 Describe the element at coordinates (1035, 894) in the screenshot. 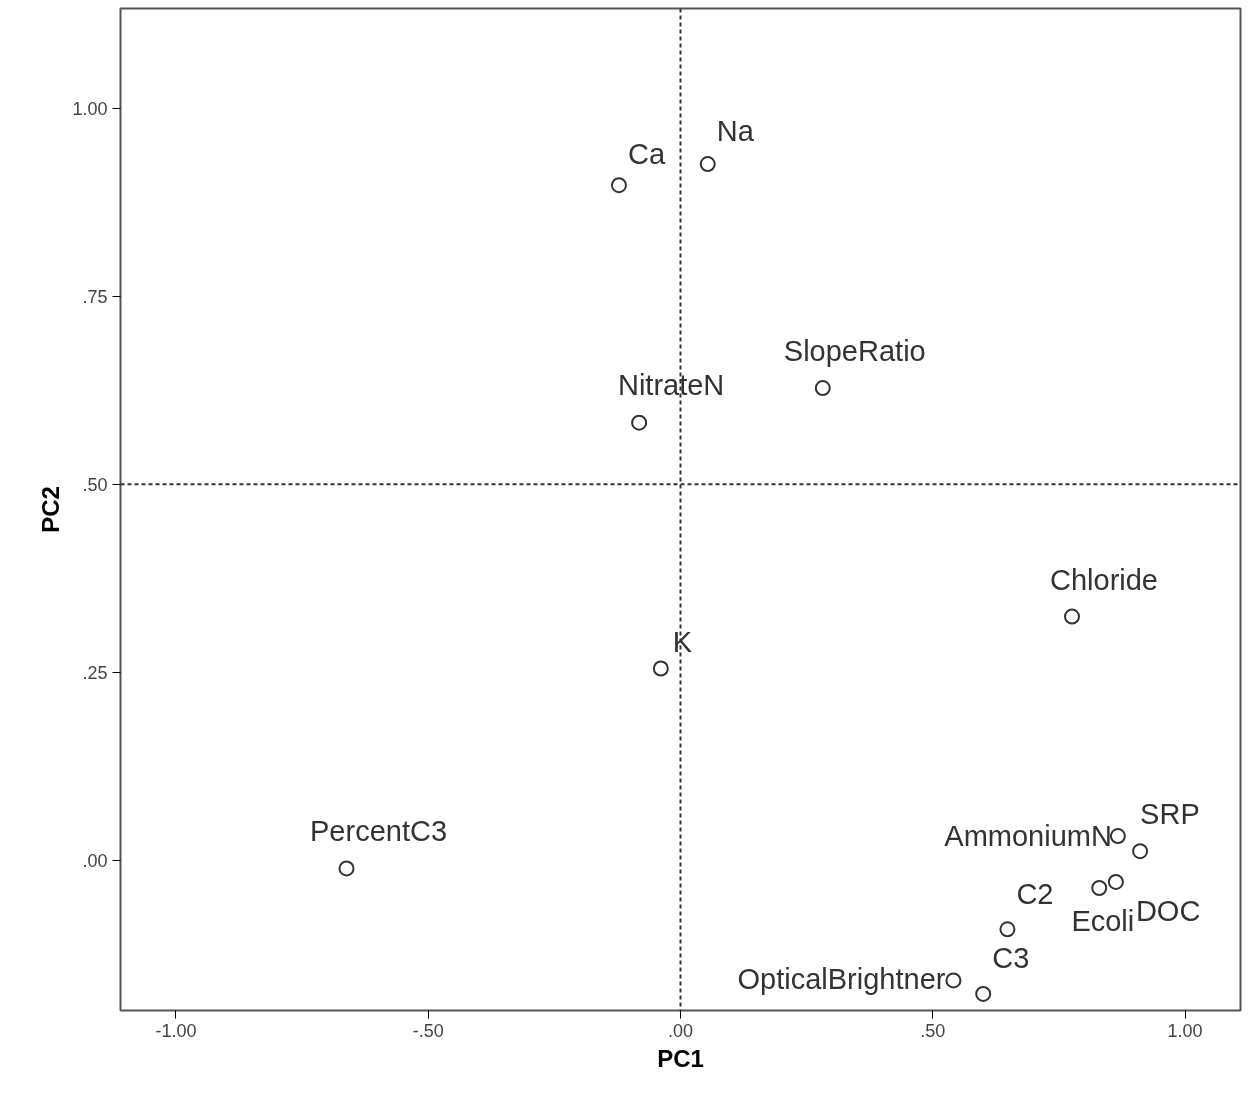

I see `data-label: C2` at that location.